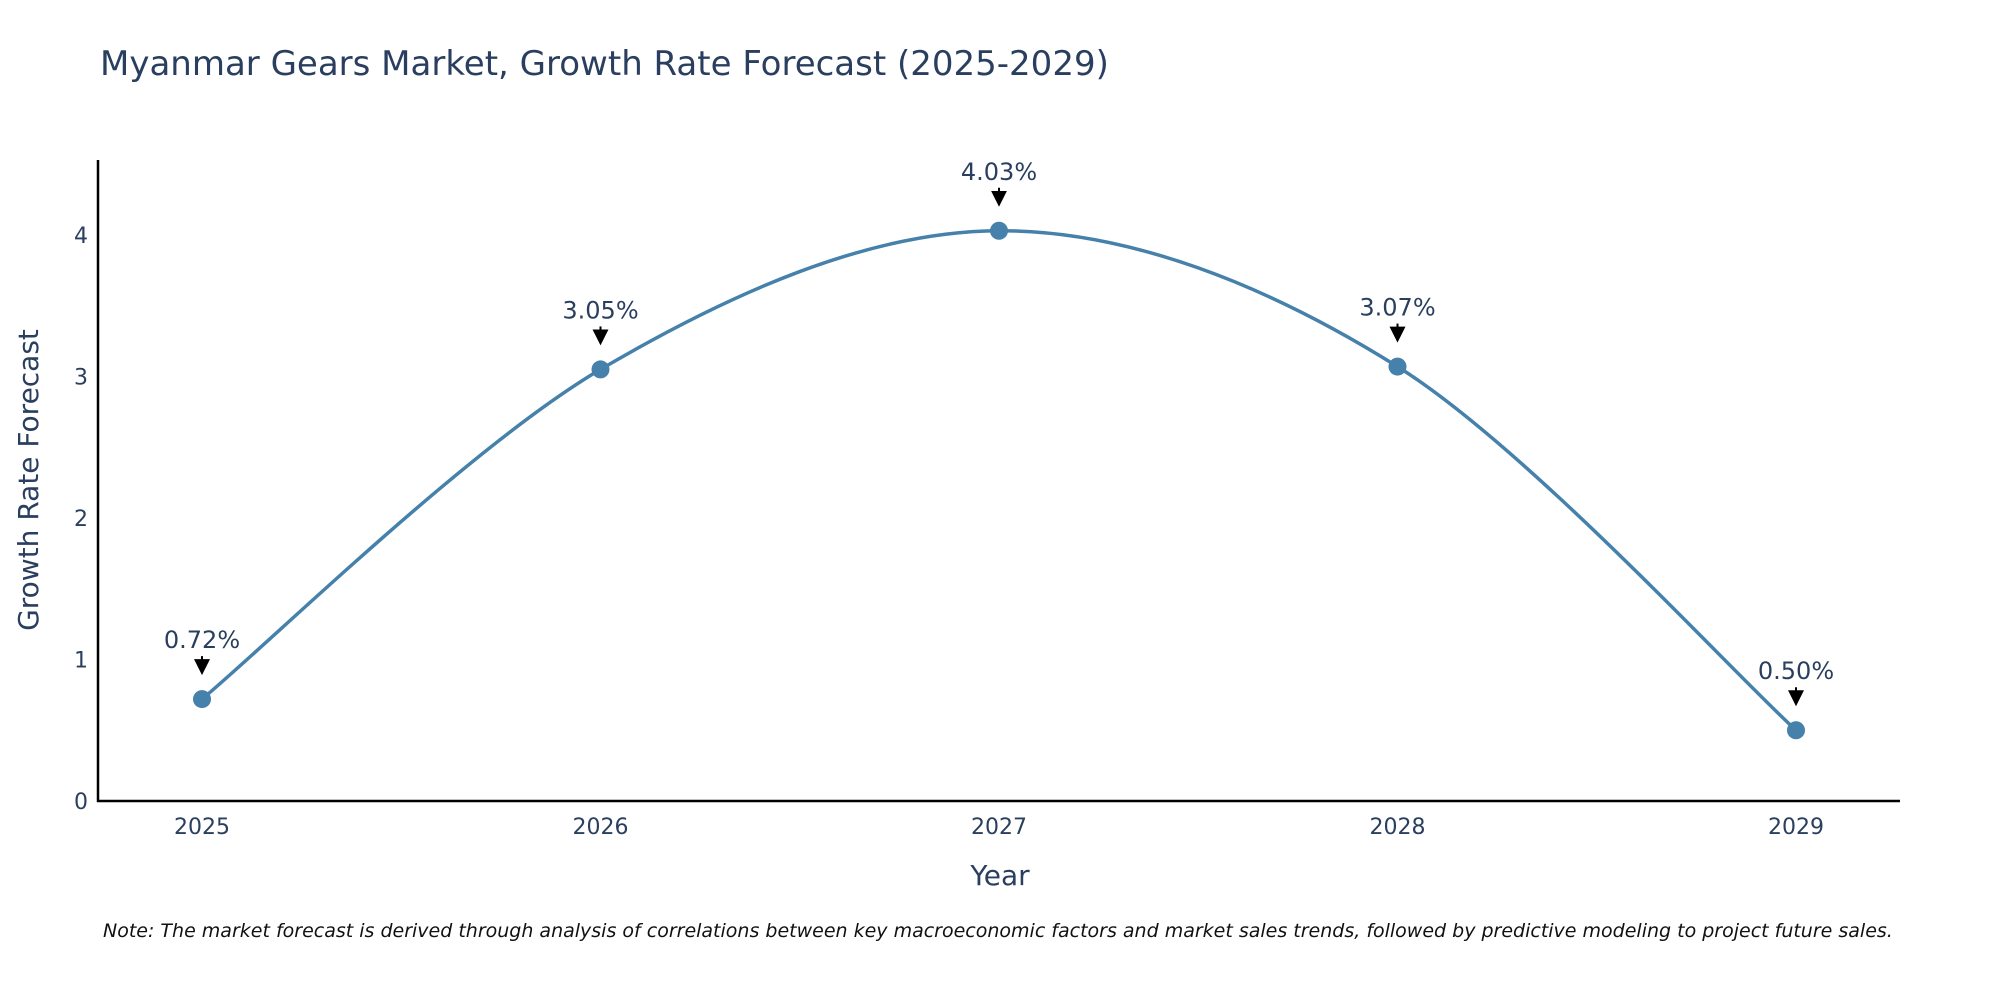 The image size is (2000, 1000). What do you see at coordinates (600, 310) in the screenshot?
I see `data-label: 3.05%` at bounding box center [600, 310].